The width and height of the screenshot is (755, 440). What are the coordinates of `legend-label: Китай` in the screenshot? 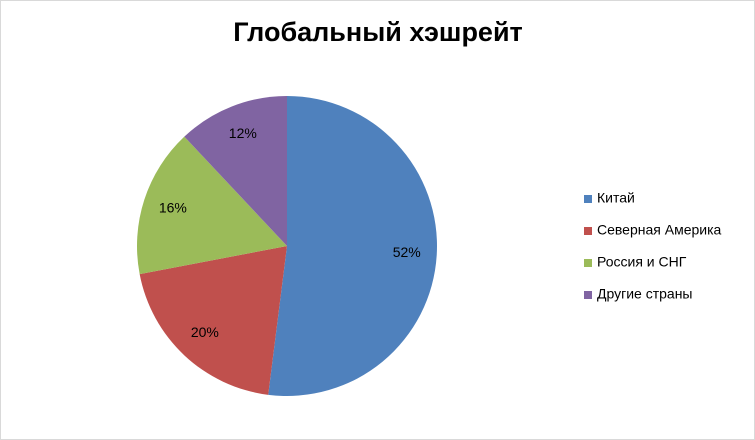 It's located at (616, 198).